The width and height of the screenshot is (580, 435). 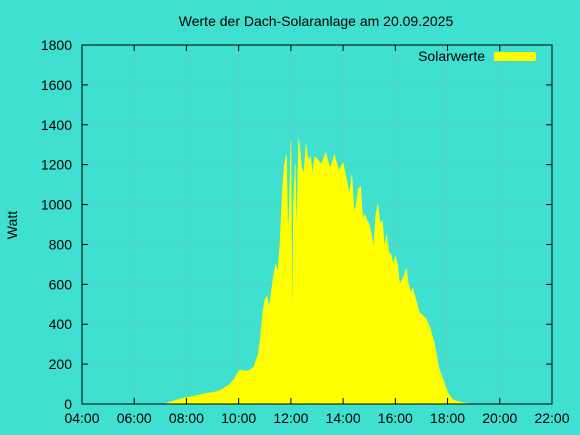 I want to click on x-tick-label: 12:00, so click(x=290, y=418).